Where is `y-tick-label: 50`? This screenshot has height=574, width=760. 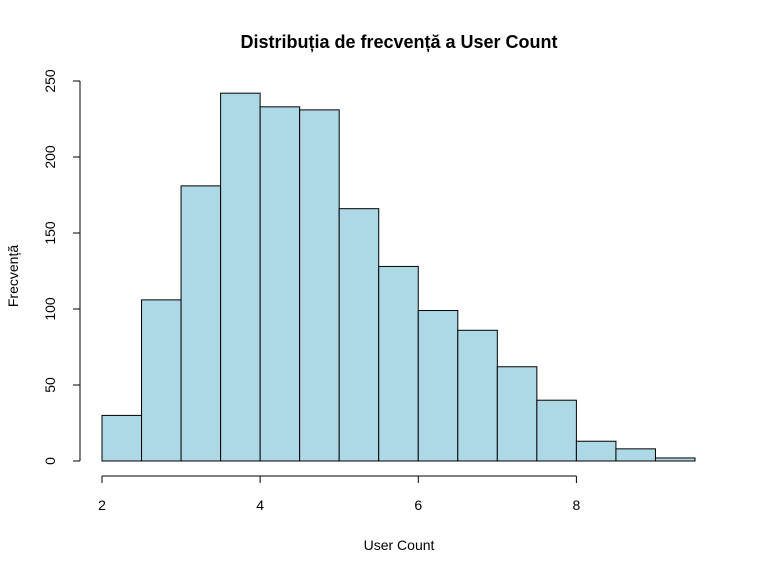 y-tick-label: 50 is located at coordinates (50, 385).